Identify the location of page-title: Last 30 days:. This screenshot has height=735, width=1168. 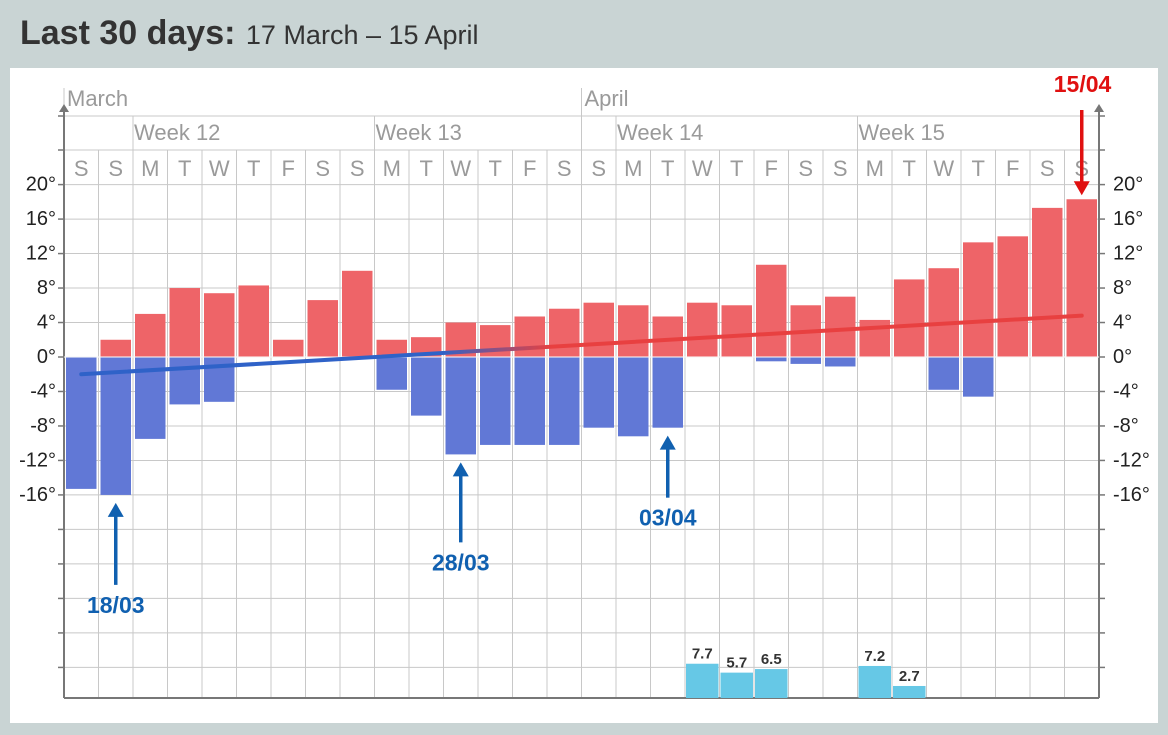
(128, 33).